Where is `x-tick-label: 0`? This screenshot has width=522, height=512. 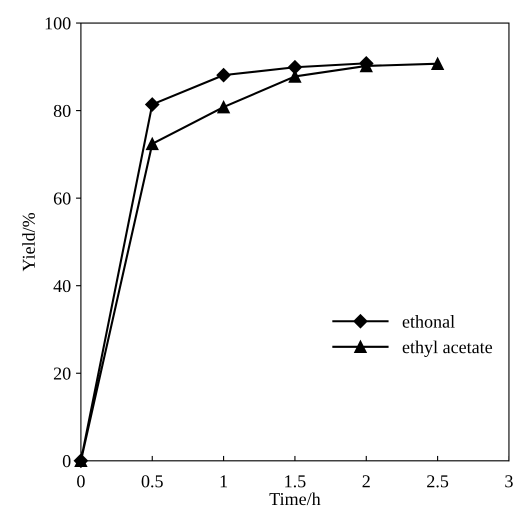 x-tick-label: 0 is located at coordinates (81, 481).